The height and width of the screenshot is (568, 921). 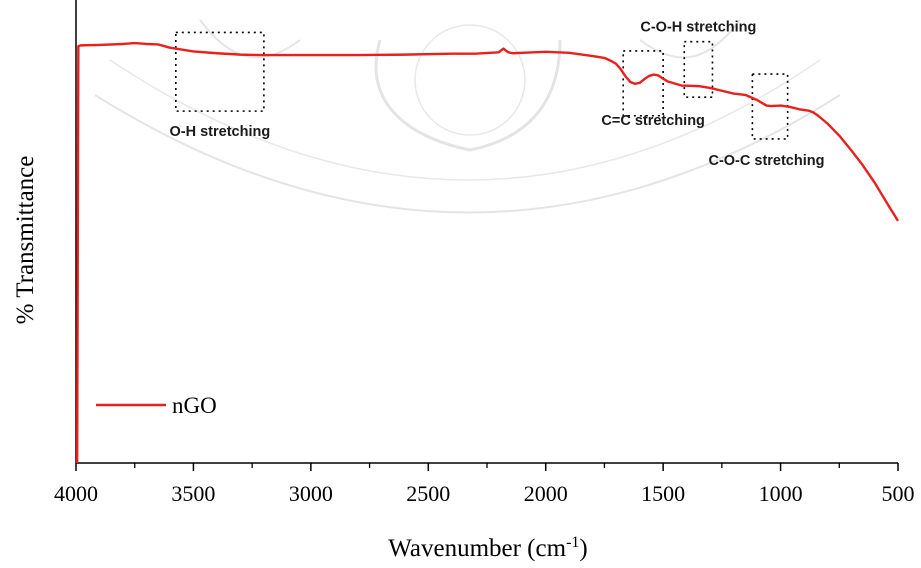 I want to click on legend: nGO, so click(x=156, y=405).